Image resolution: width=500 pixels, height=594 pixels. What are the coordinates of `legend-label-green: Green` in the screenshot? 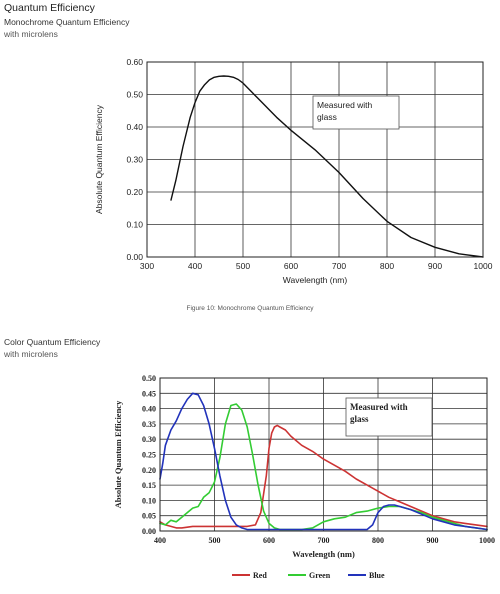 It's located at (320, 575).